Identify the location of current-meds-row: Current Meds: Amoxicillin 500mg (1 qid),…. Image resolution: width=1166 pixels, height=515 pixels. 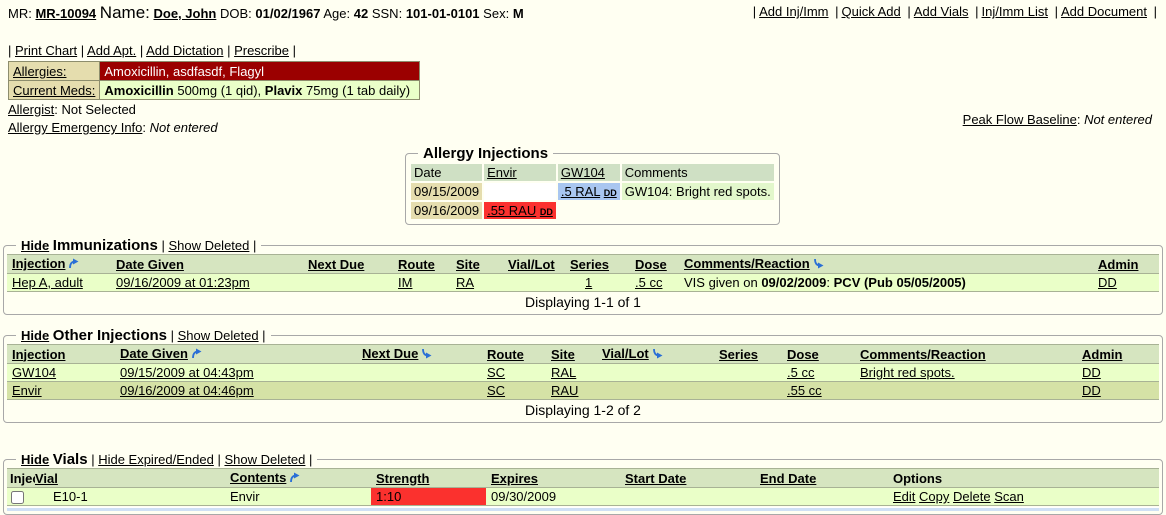
(214, 90).